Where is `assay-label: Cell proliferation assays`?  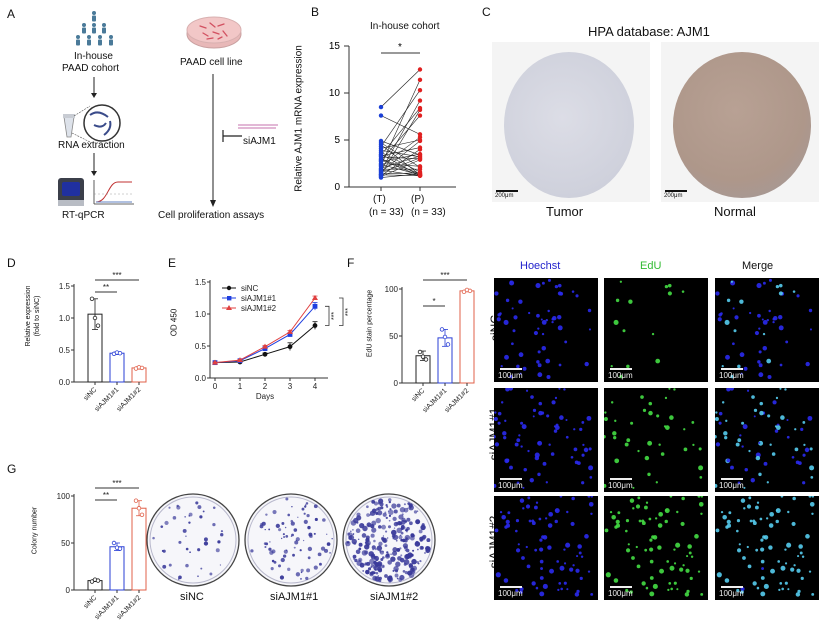
assay-label: Cell proliferation assays is located at coordinates (211, 215).